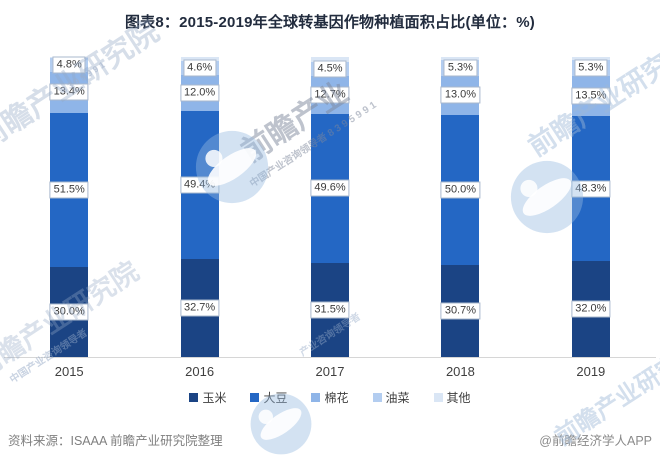  Describe the element at coordinates (115, 441) in the screenshot. I see `source-note: 资料来源：ISAAA 前瞻产业研究院整理` at that location.